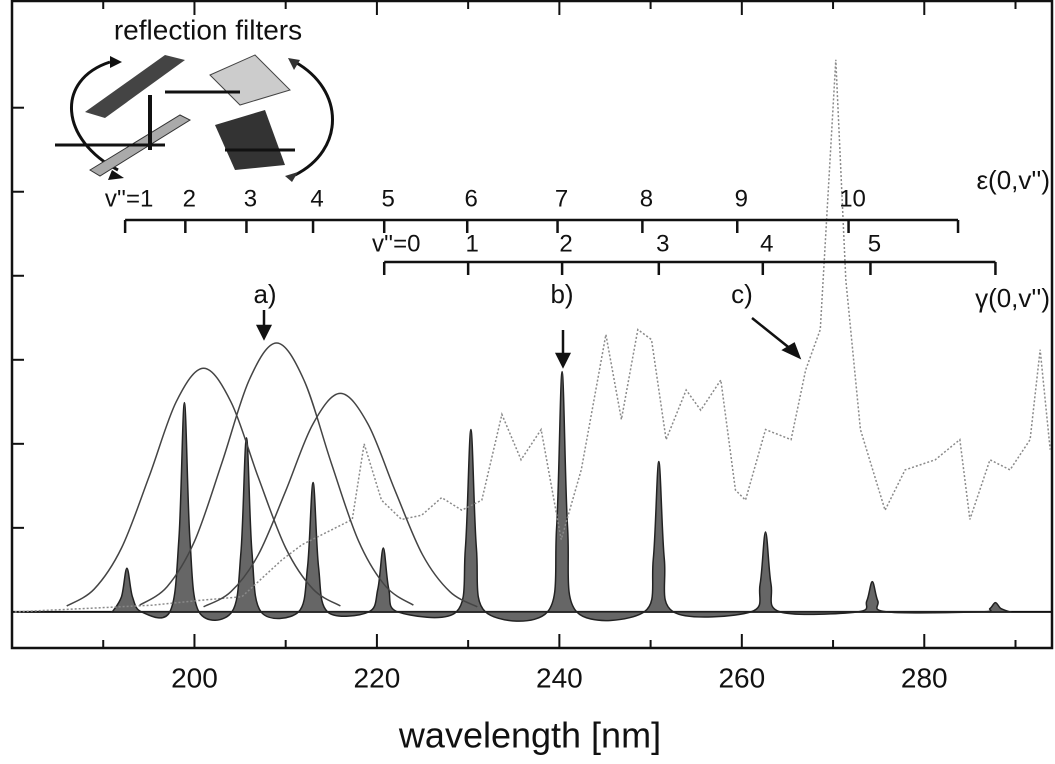 The image size is (1055, 764). What do you see at coordinates (528, 339) in the screenshot?
I see `annotation-arrows` at bounding box center [528, 339].